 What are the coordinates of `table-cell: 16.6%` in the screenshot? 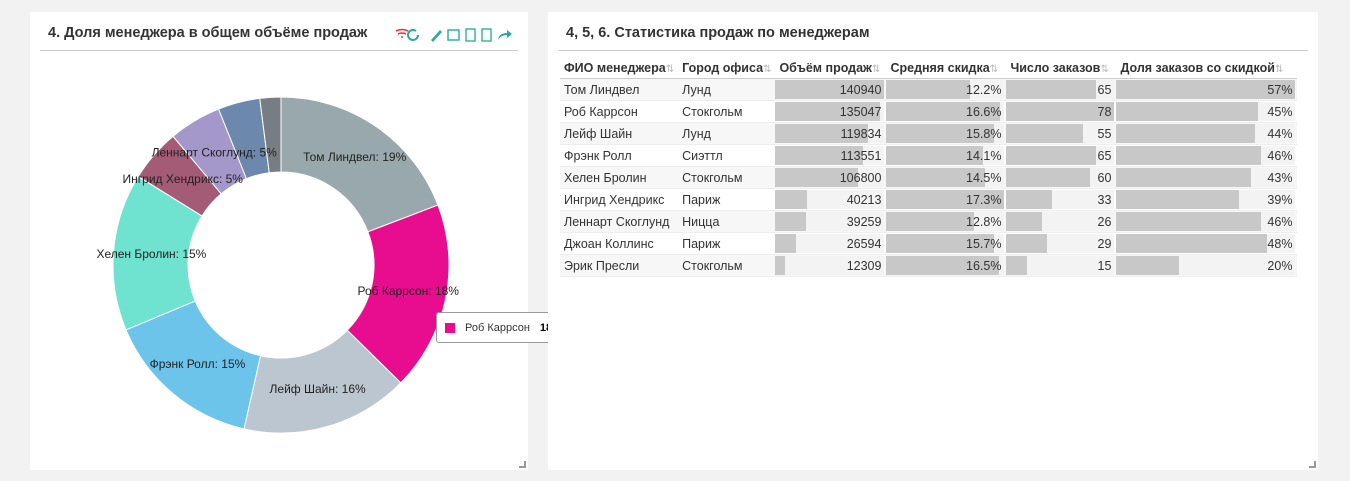 It's located at (946, 111).